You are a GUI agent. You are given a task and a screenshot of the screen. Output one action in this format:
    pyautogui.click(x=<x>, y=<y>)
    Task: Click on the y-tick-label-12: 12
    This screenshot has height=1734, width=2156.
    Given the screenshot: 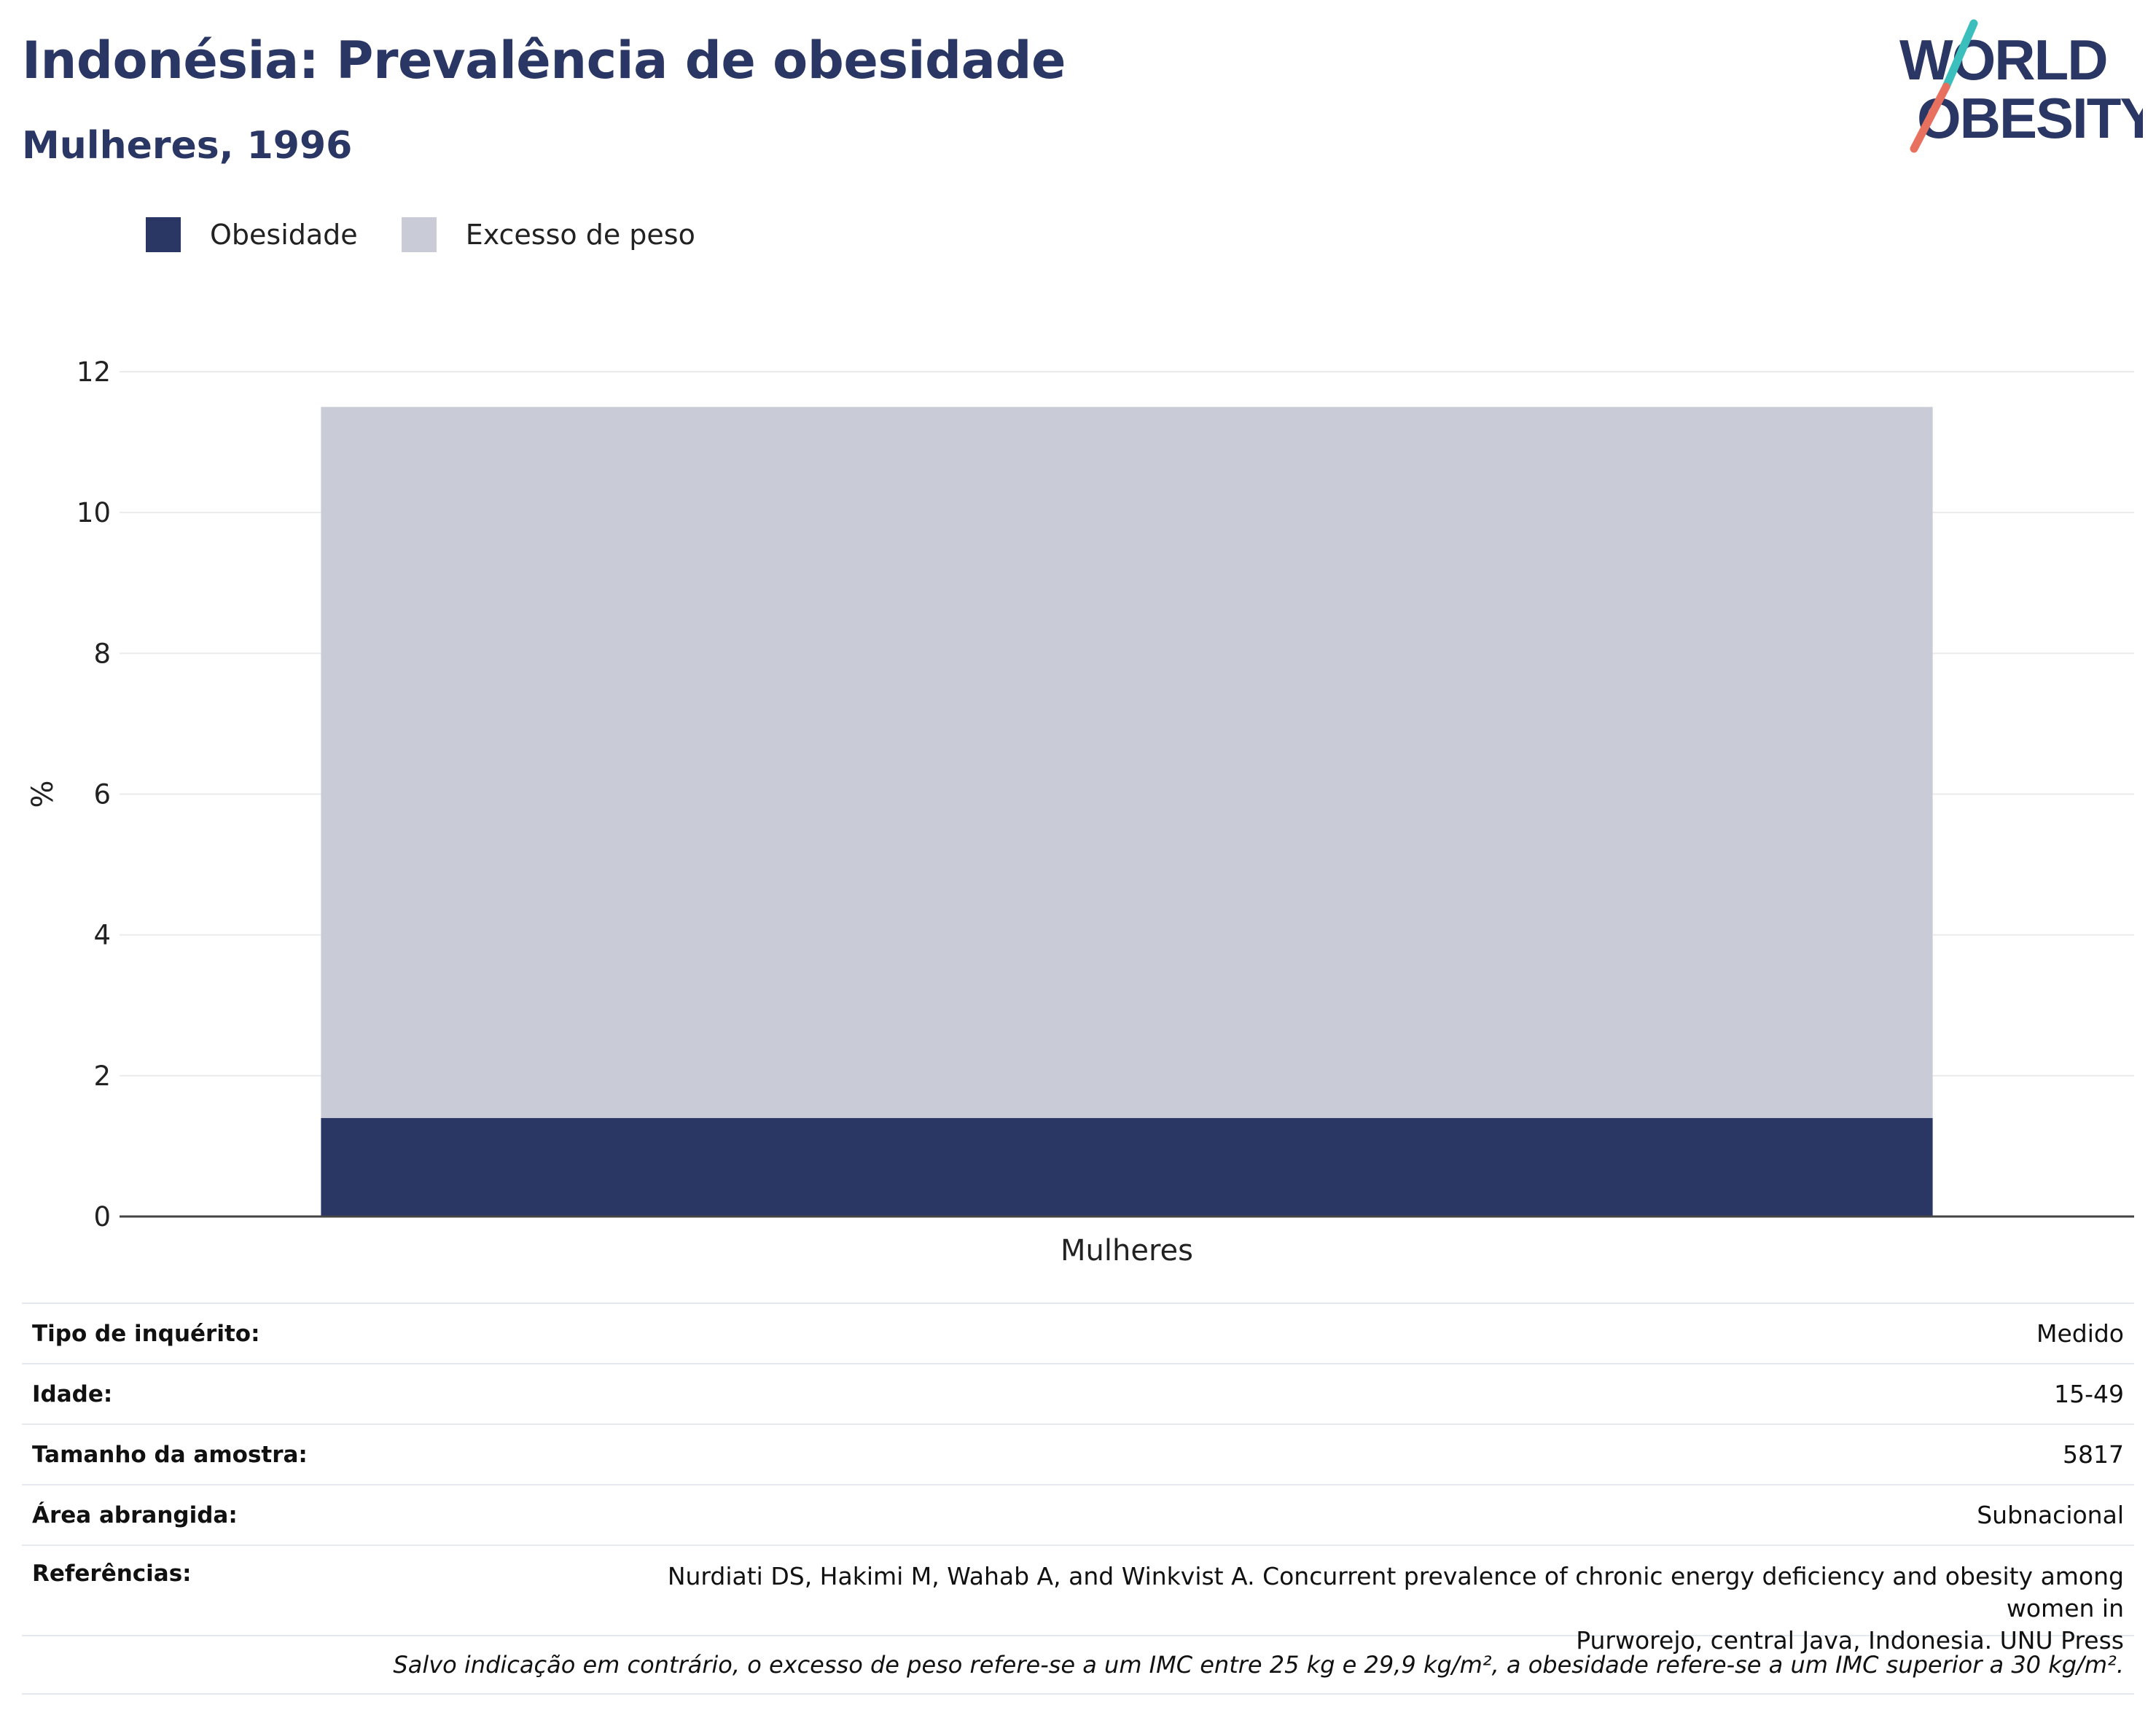 What is the action you would take?
    pyautogui.click(x=94, y=372)
    